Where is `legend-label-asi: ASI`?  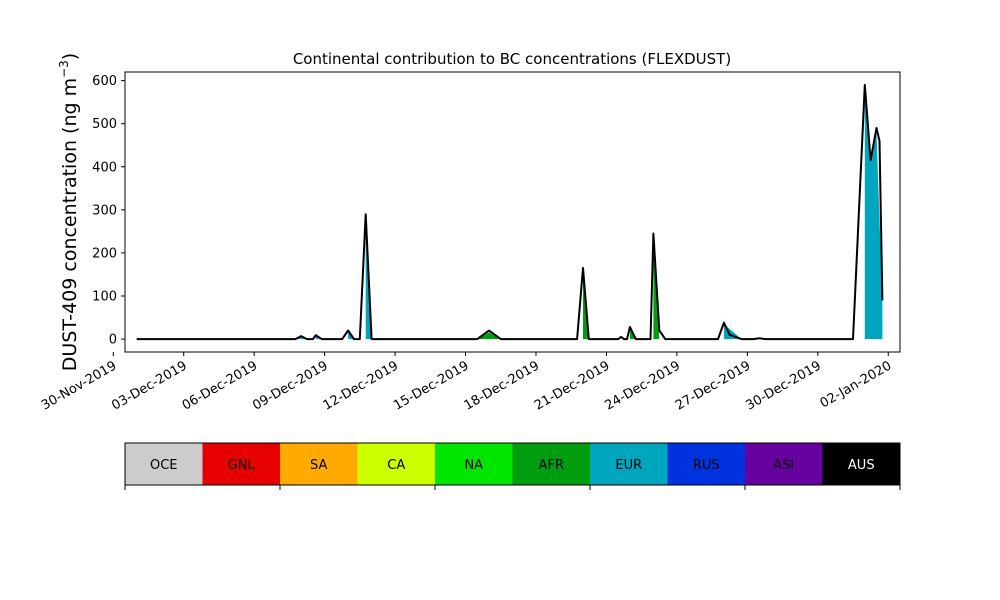 legend-label-asi: ASI is located at coordinates (783, 465).